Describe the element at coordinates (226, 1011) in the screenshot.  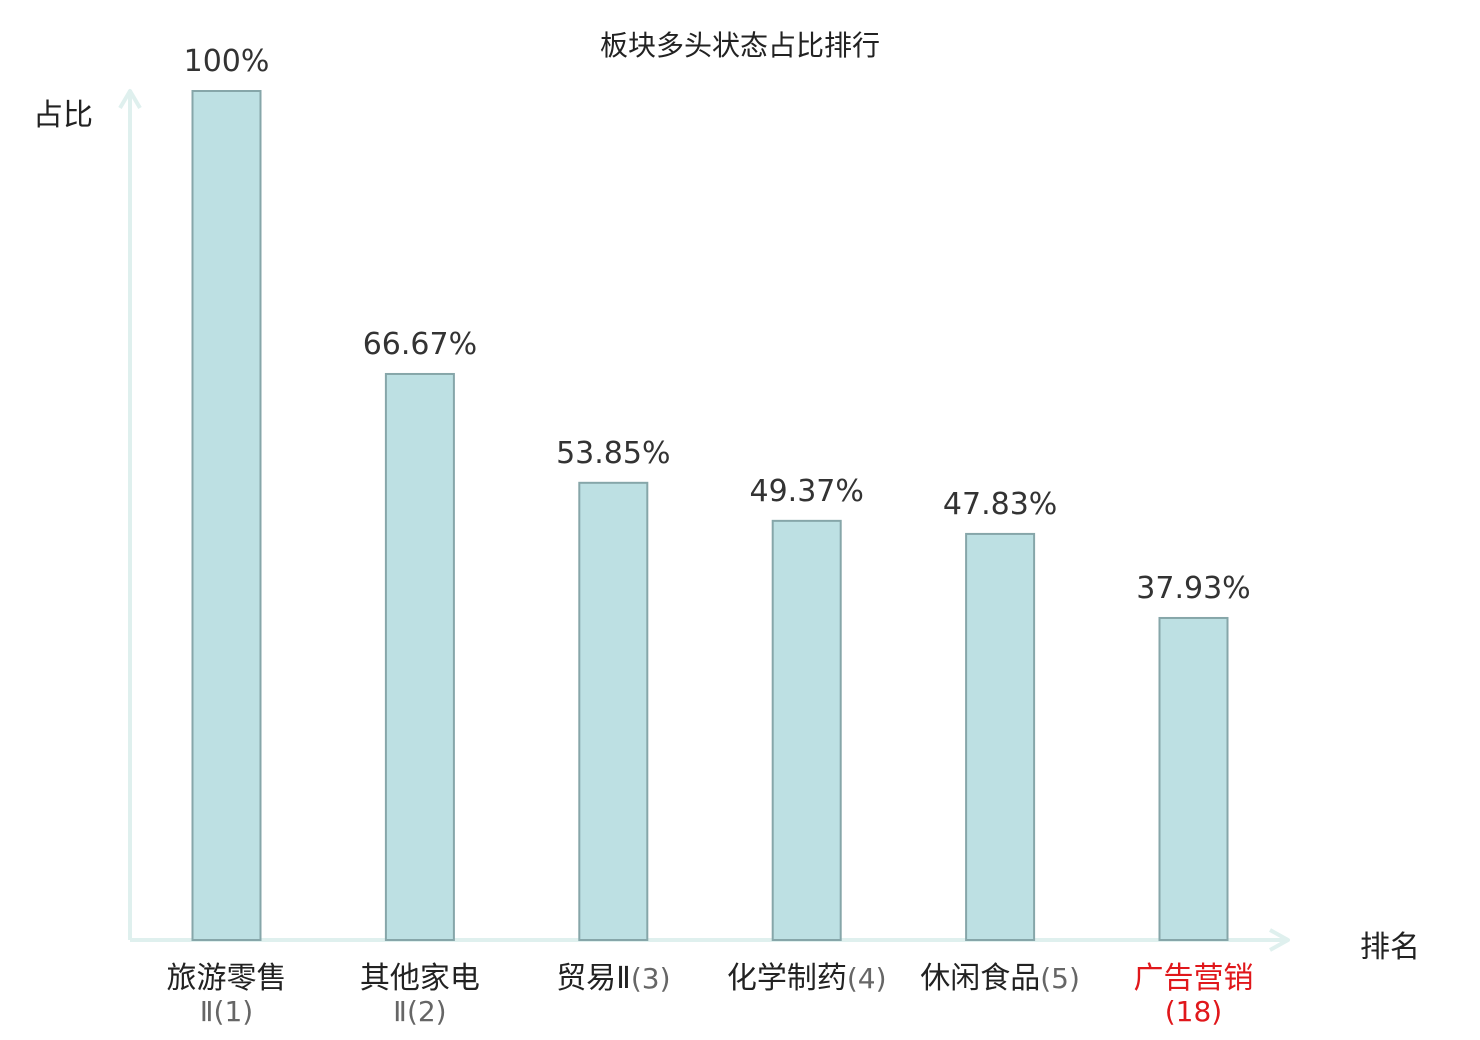
I see `category-rank: Ⅱ(1)` at that location.